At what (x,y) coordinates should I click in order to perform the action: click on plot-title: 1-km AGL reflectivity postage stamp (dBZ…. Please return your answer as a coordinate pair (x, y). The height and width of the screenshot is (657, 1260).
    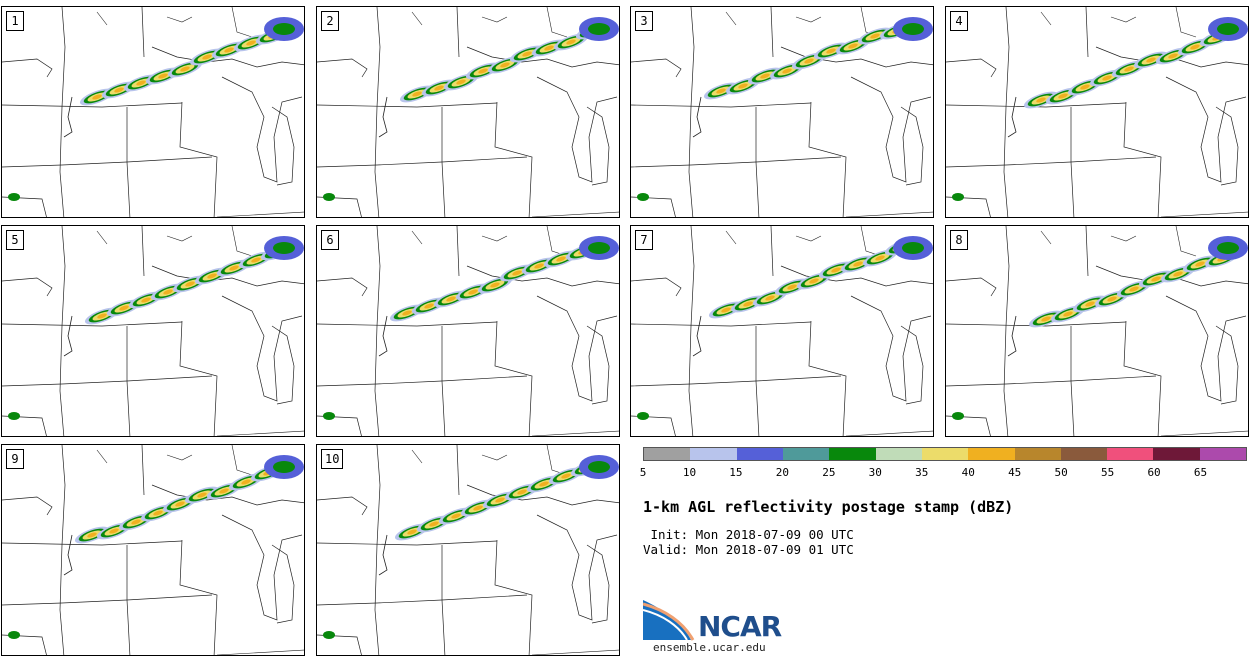
    Looking at the image, I should click on (828, 507).